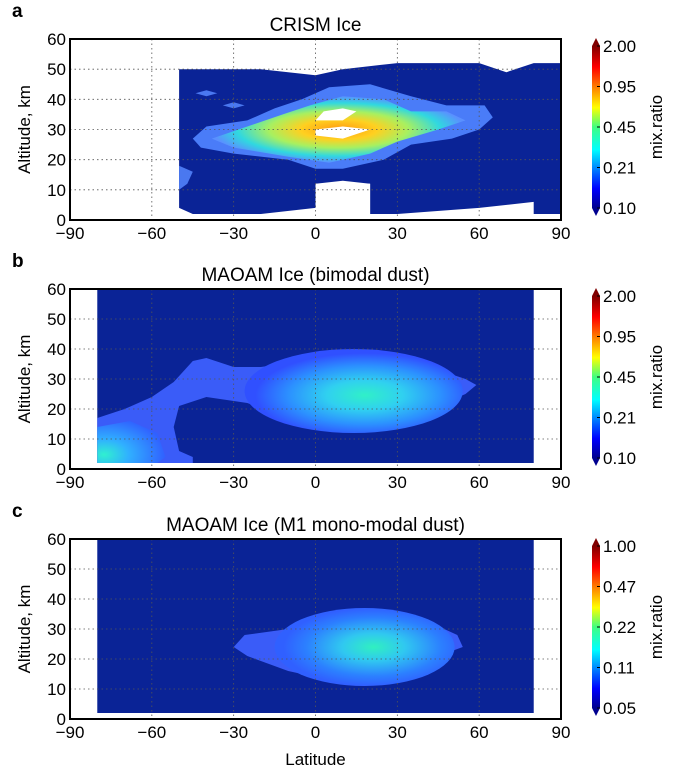 The width and height of the screenshot is (673, 775). I want to click on colorbar-tick-label: 0.11, so click(619, 668).